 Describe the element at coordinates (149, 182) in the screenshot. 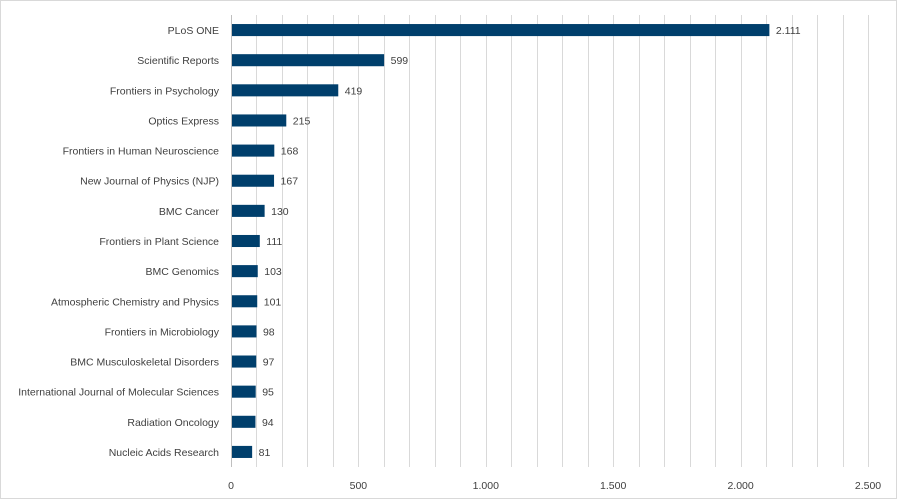

I see `category-label: New Journal of Physics (NJP)` at that location.